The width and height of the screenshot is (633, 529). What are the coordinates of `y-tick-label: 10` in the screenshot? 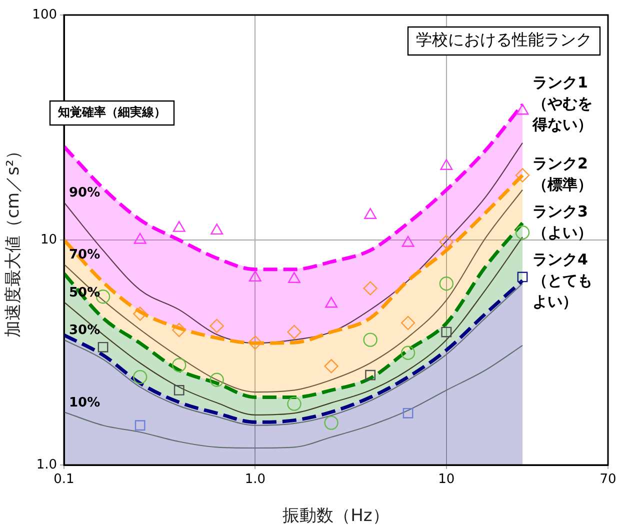 It's located at (48, 240).